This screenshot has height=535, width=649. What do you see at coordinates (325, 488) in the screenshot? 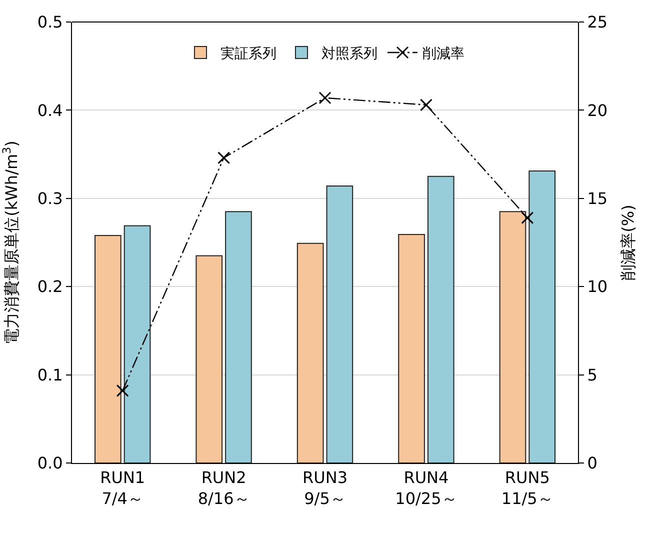
I see `x-tick-label: RUN3 9/5～` at bounding box center [325, 488].